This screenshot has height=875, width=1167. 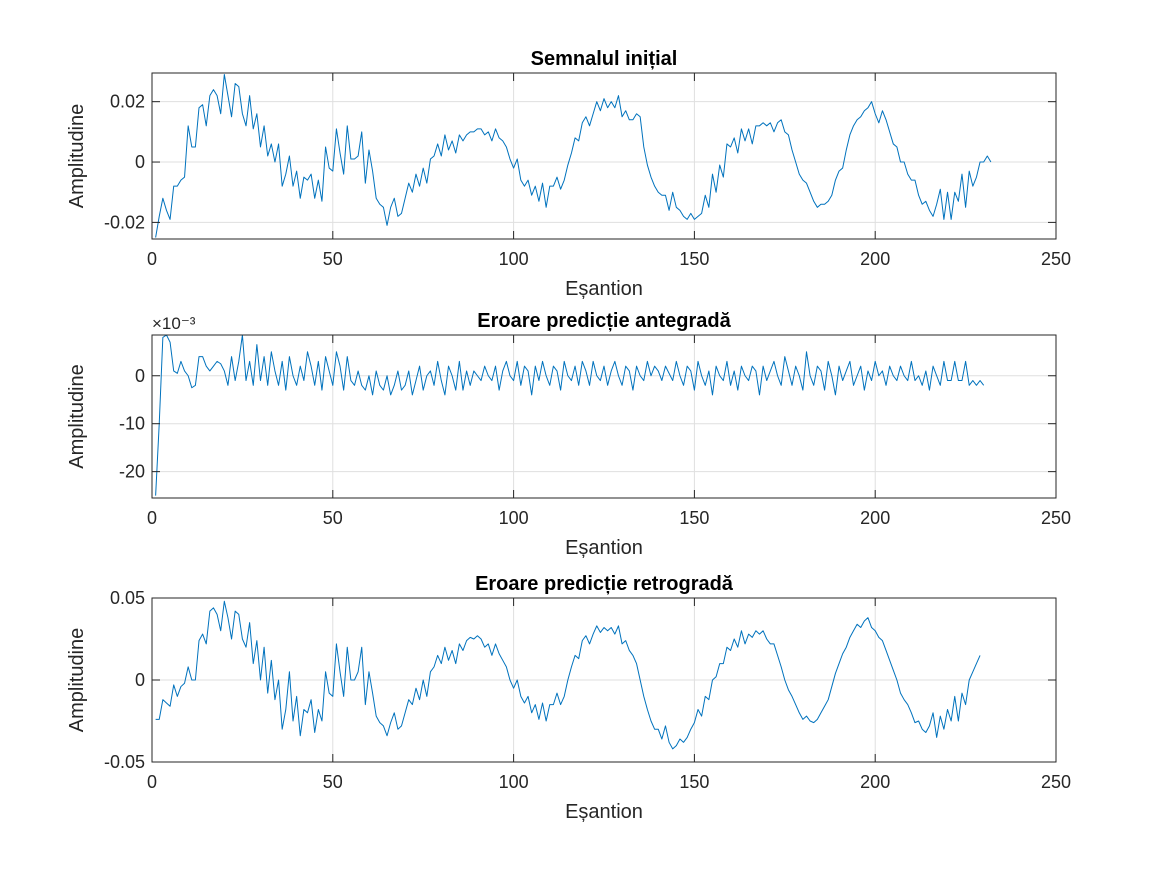 I want to click on y-tick-label: 0.05, so click(x=127, y=598).